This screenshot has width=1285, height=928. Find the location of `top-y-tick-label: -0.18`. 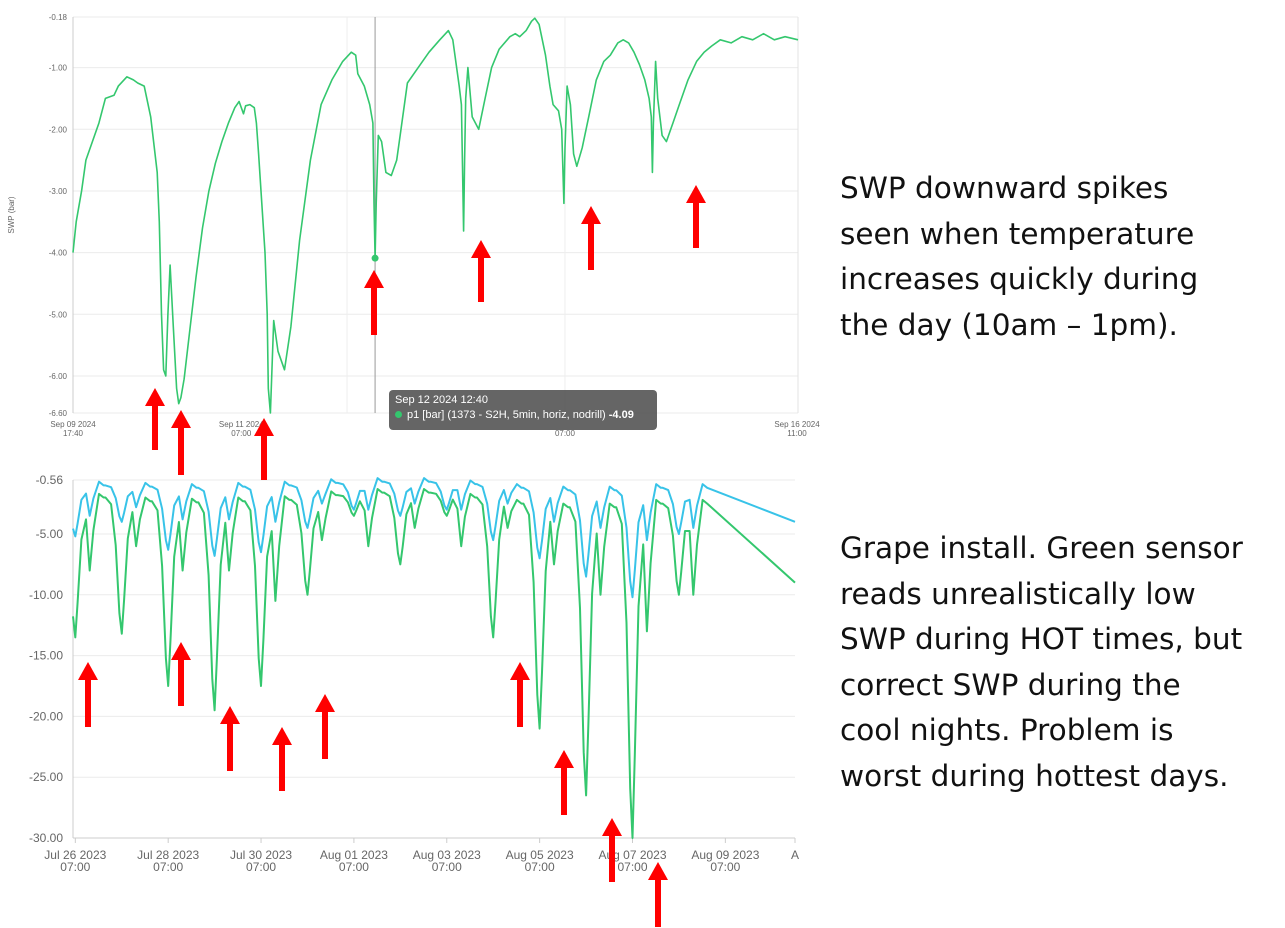

top-y-tick-label: -0.18 is located at coordinates (58, 17).